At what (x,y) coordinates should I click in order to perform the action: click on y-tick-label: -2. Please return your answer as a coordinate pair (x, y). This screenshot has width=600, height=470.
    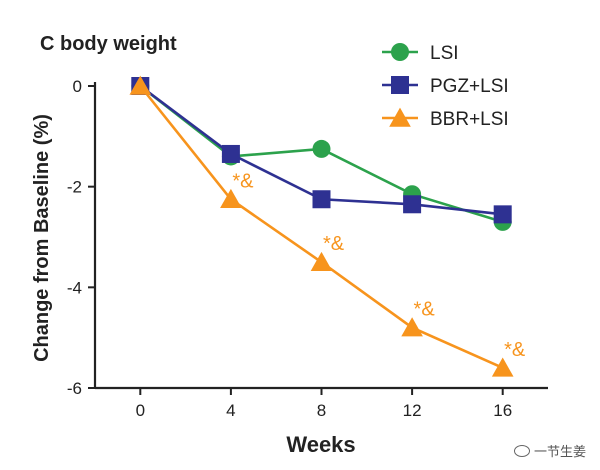
    Looking at the image, I should click on (74, 187).